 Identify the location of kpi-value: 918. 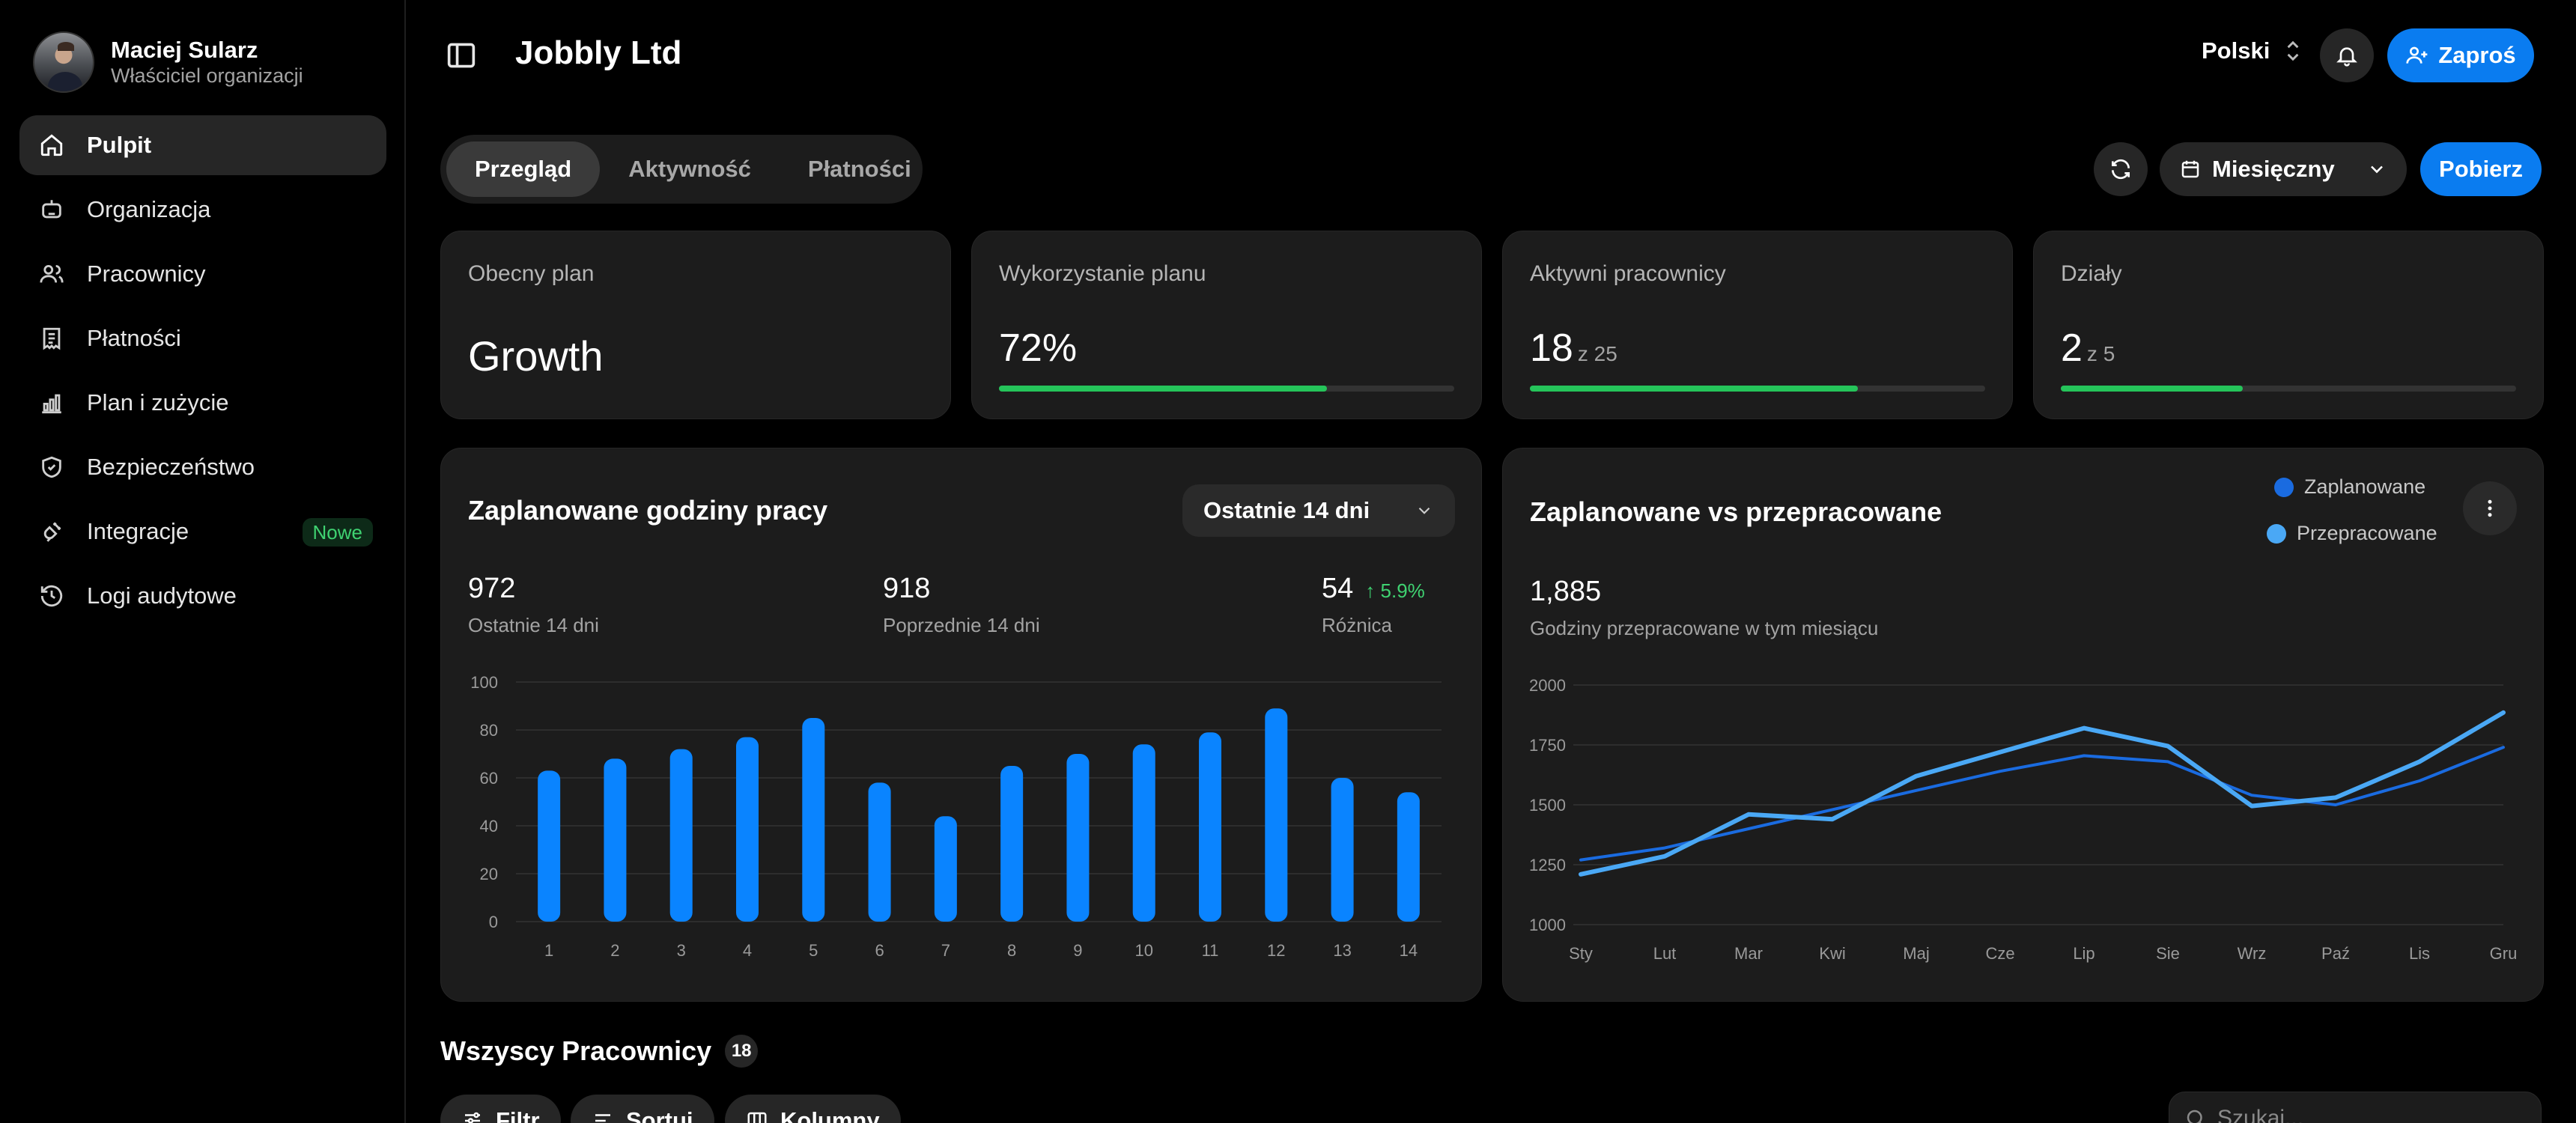
(907, 588).